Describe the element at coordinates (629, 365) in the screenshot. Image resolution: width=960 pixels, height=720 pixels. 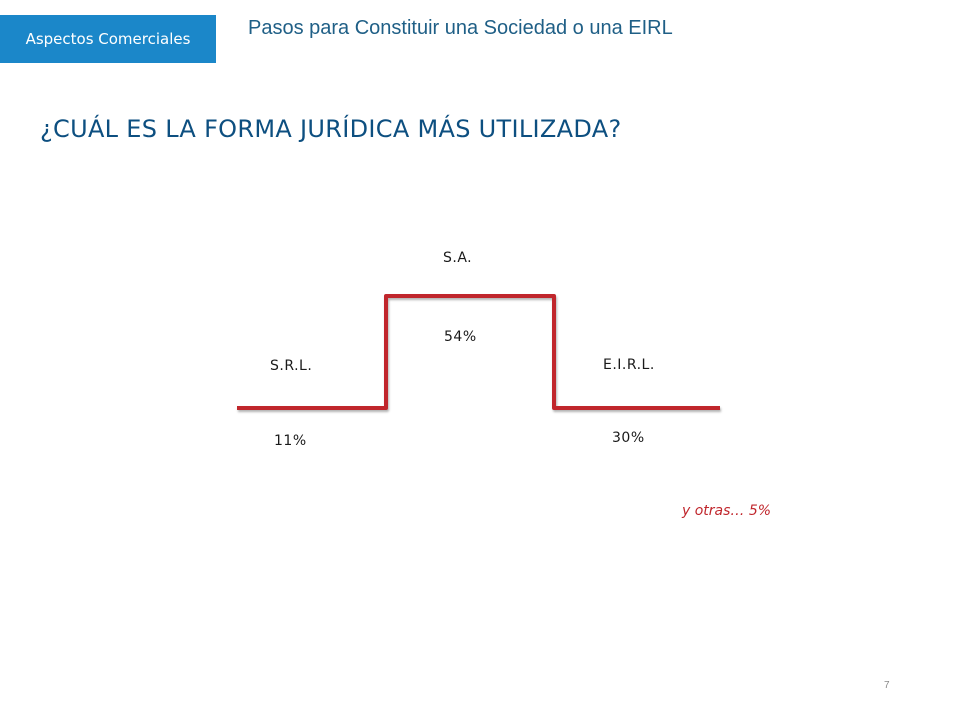
I see `category-label-eirl: E.I.R.L.` at that location.